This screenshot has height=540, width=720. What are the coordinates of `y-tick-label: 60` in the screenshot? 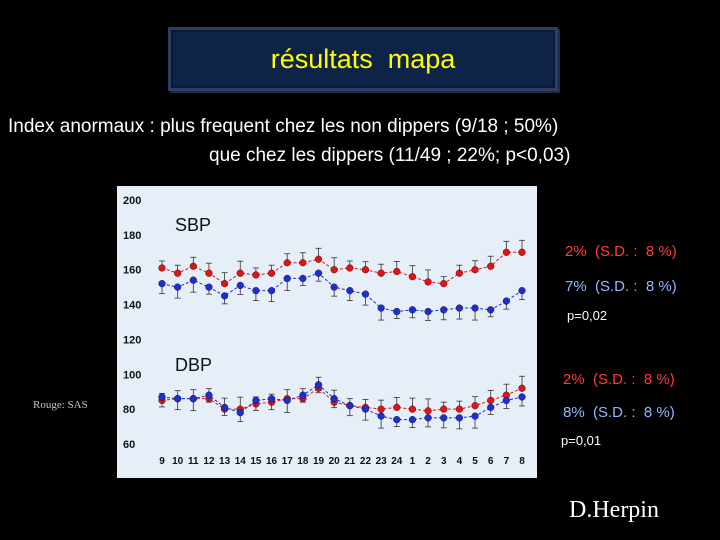 It's located at (129, 445).